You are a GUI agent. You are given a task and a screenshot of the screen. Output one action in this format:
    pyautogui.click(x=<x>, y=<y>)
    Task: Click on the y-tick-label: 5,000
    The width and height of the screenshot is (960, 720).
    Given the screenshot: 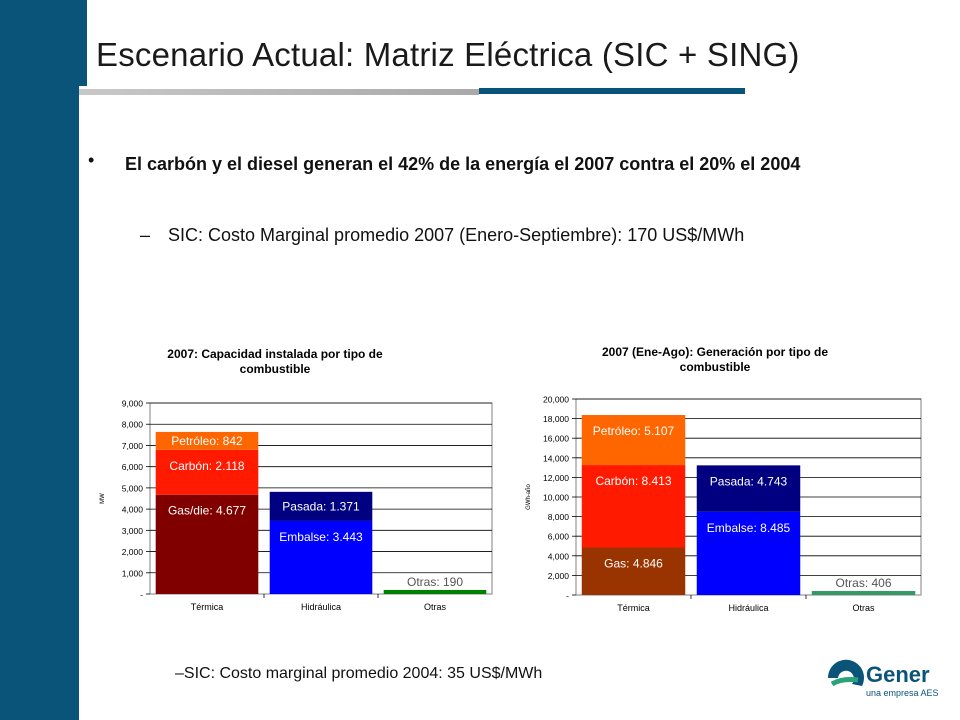 What is the action you would take?
    pyautogui.click(x=133, y=488)
    